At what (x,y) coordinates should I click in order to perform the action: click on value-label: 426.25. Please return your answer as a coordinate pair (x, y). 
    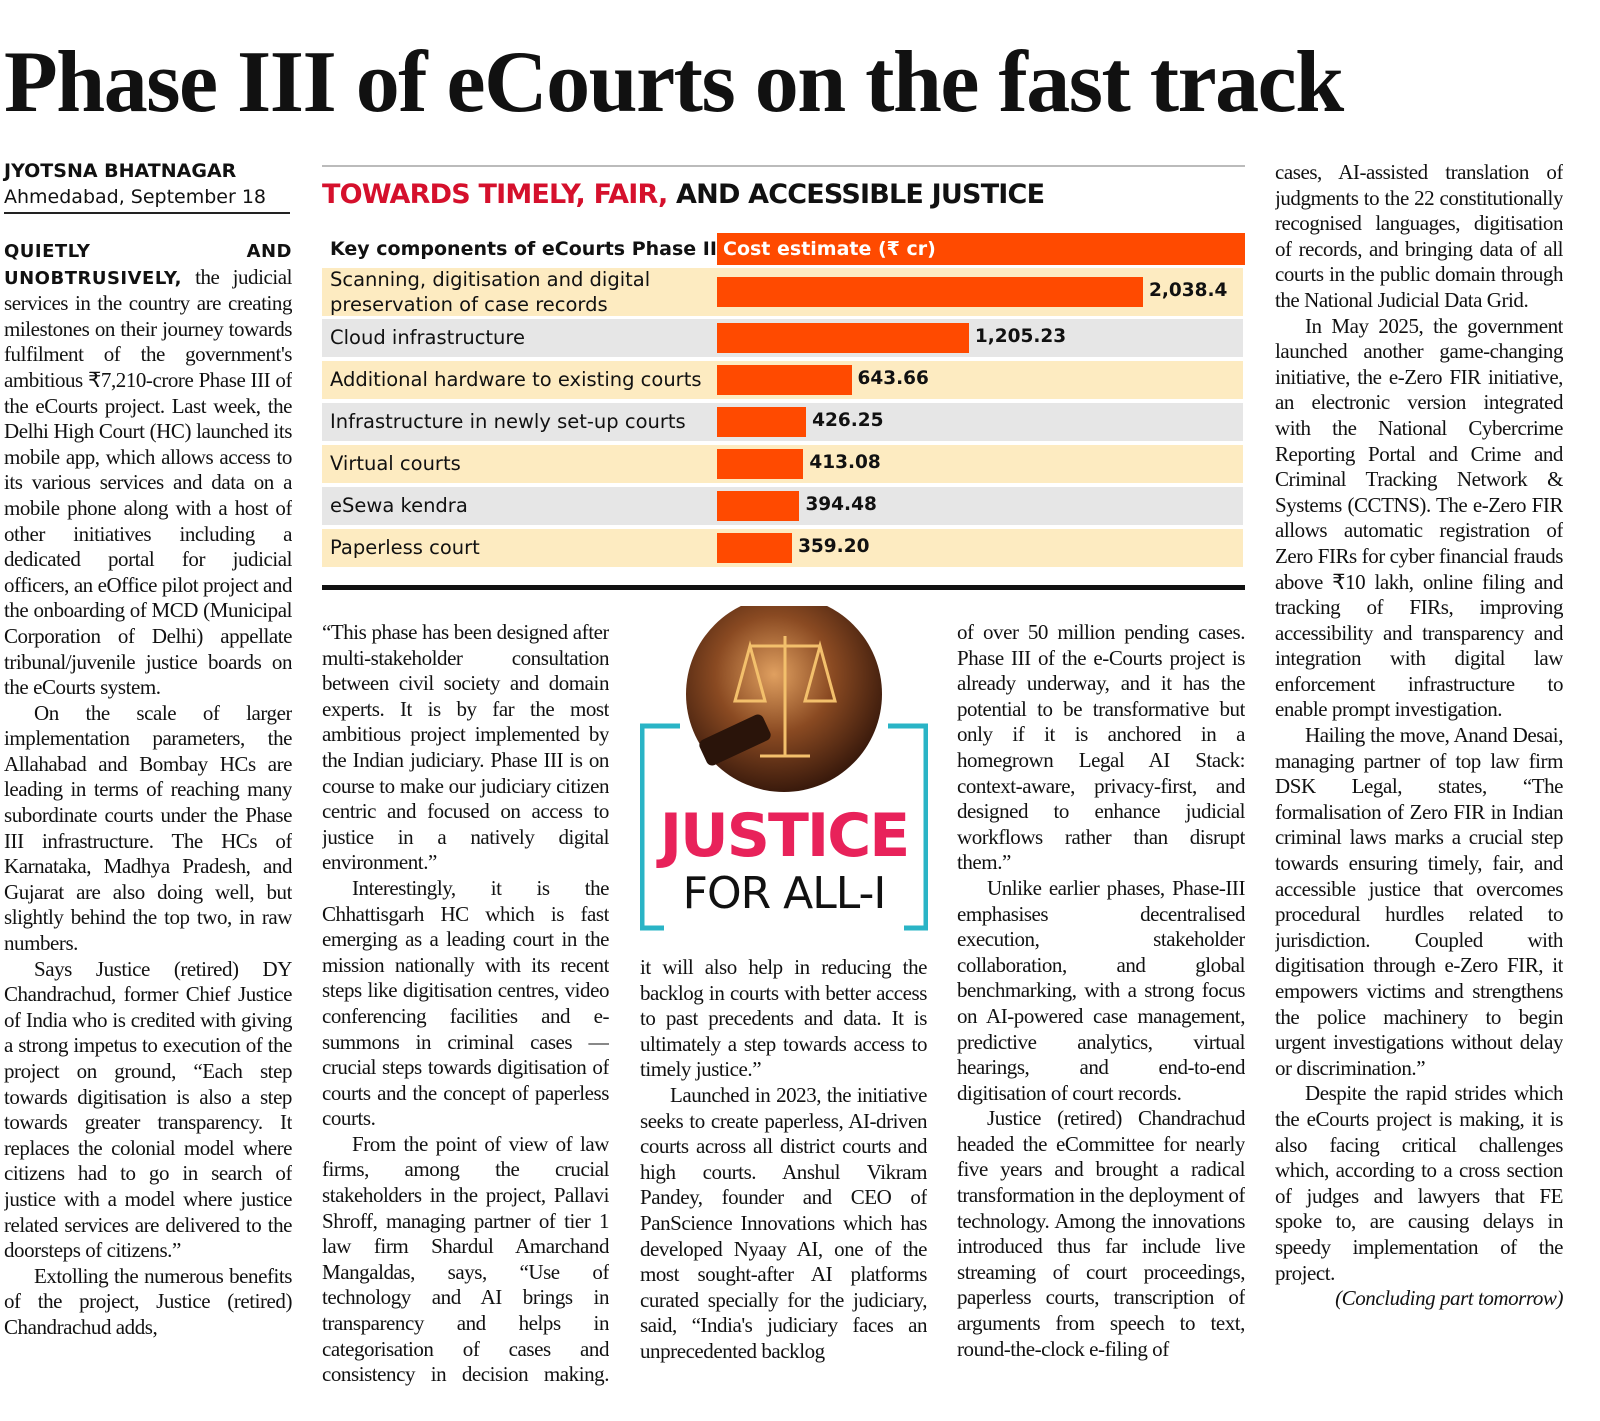
    Looking at the image, I should click on (848, 420).